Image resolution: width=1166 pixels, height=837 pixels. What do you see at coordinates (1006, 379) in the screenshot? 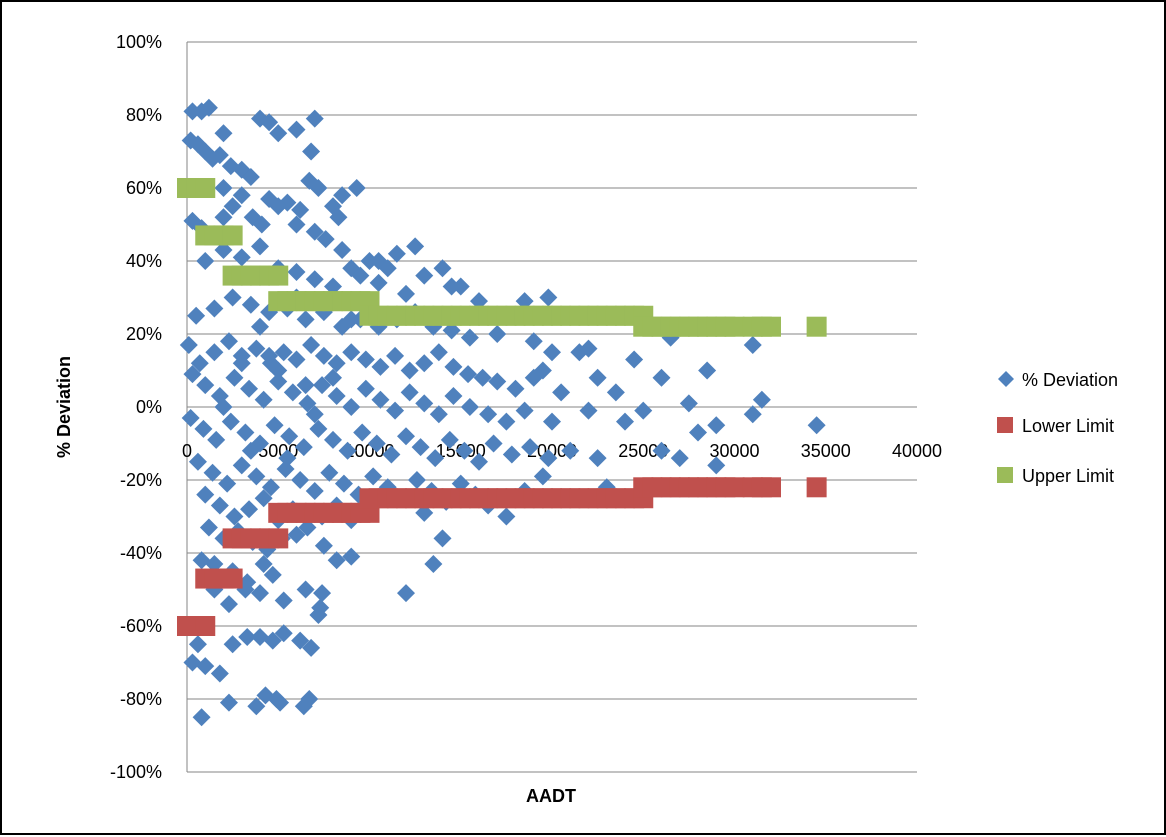
I see `legend-marker-deviation` at bounding box center [1006, 379].